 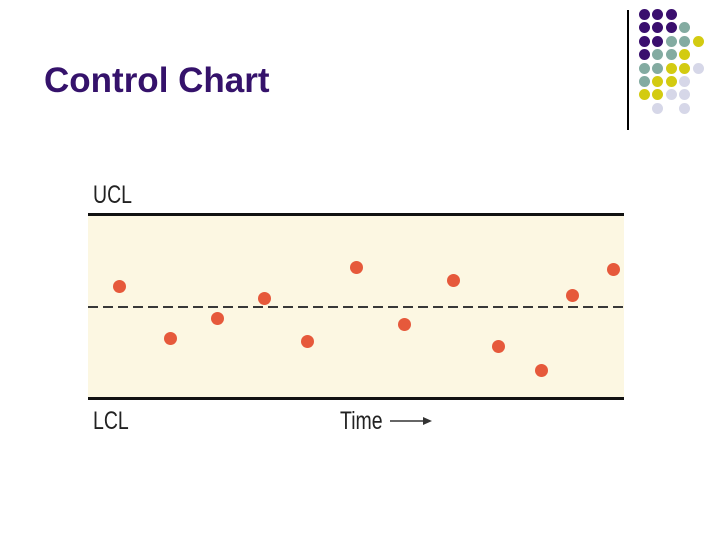 I want to click on corner-dot-pattern, so click(x=674, y=64).